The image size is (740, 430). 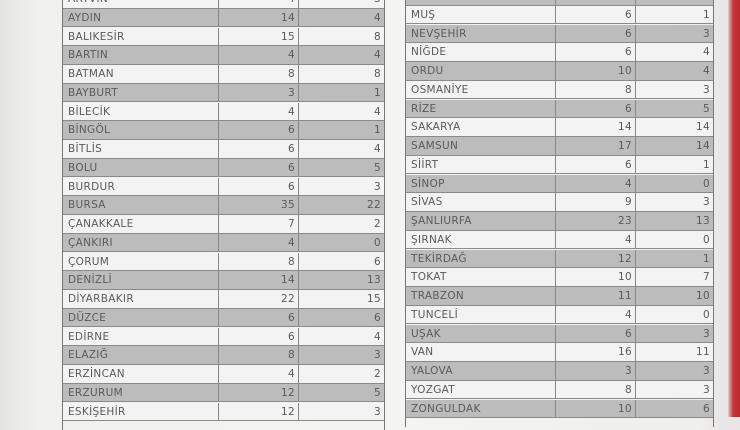 I want to click on table-row: MUŞ 6 1, so click(x=559, y=15).